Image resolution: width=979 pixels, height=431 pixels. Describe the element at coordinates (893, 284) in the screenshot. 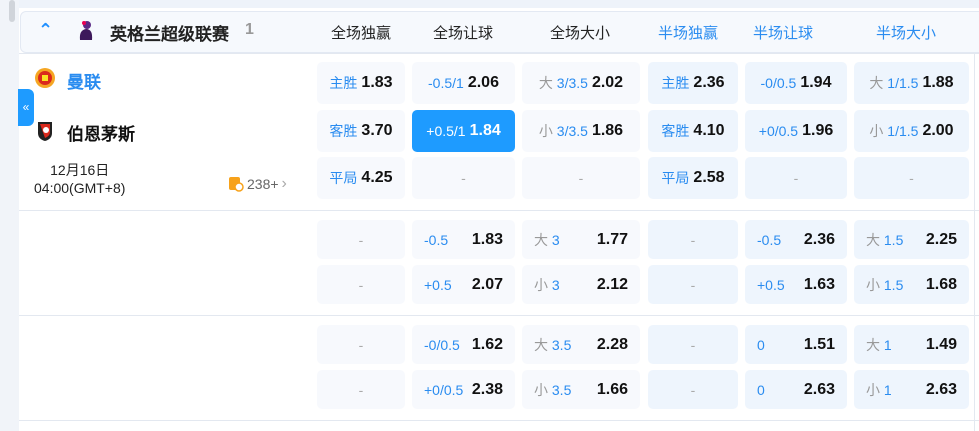

I see `odds-label: 1.5` at that location.